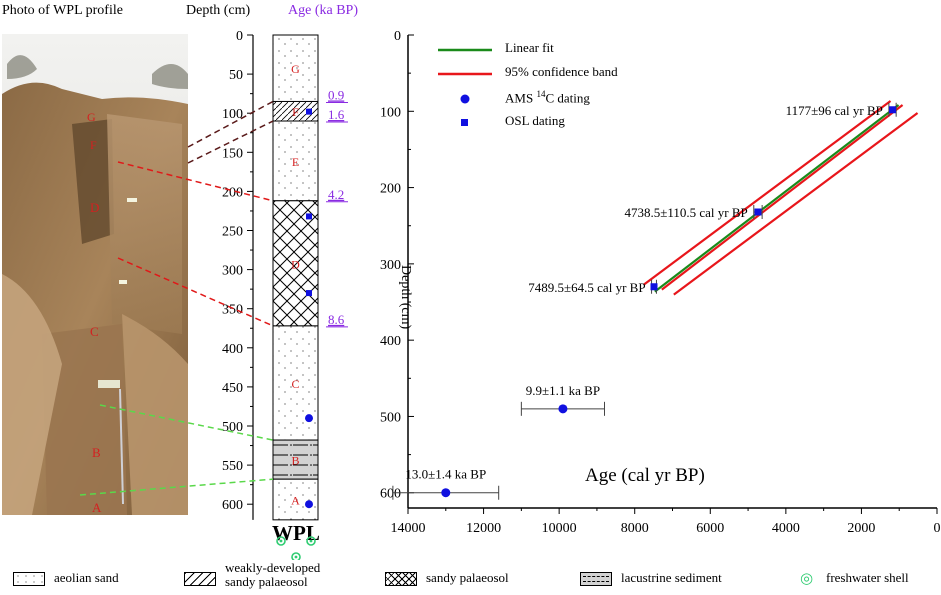 Image resolution: width=941 pixels, height=595 pixels. I want to click on x-tick-label: 2000, so click(861, 528).